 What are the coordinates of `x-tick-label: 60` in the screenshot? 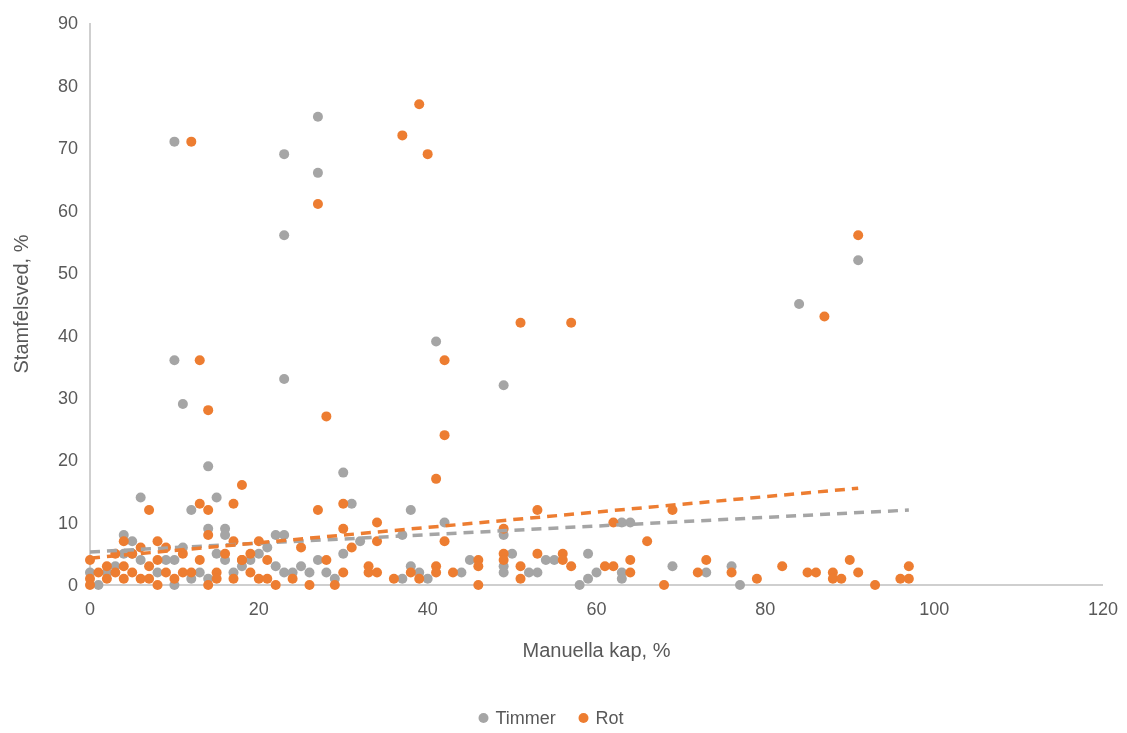 It's located at (596, 609).